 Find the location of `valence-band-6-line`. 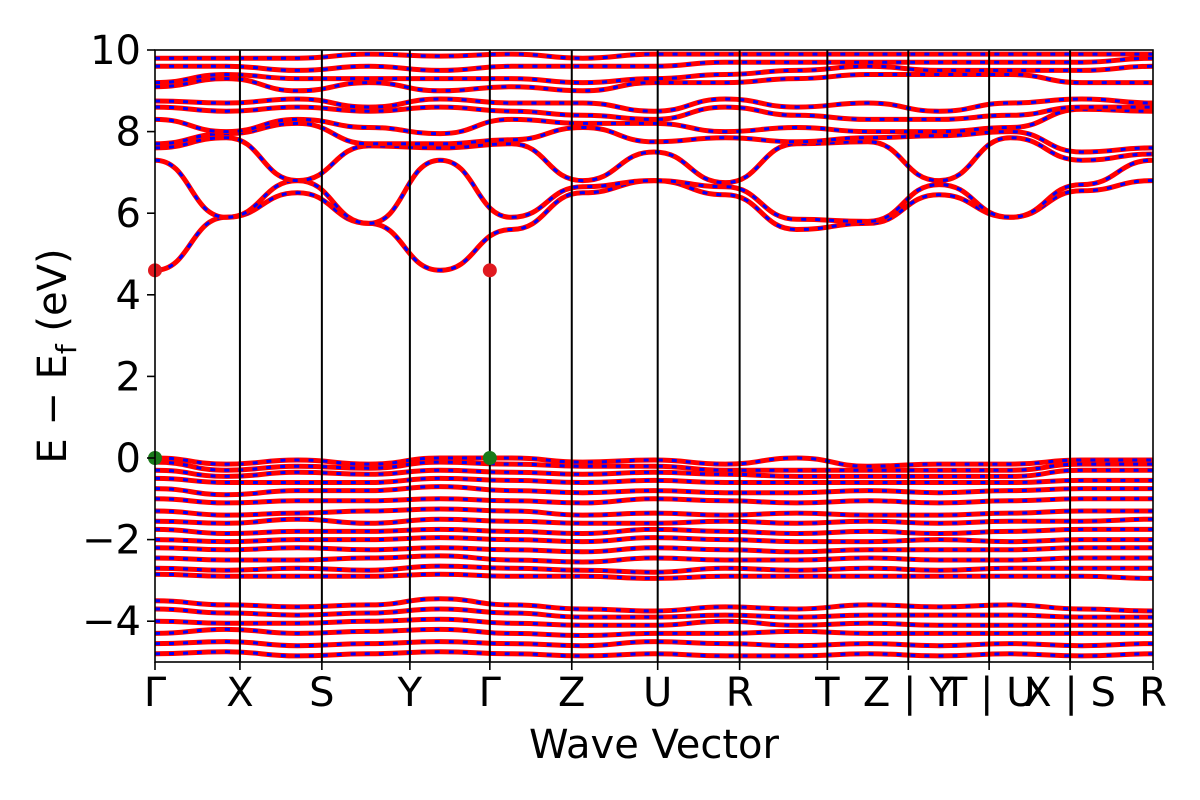

valence-band-6-line is located at coordinates (654, 501).